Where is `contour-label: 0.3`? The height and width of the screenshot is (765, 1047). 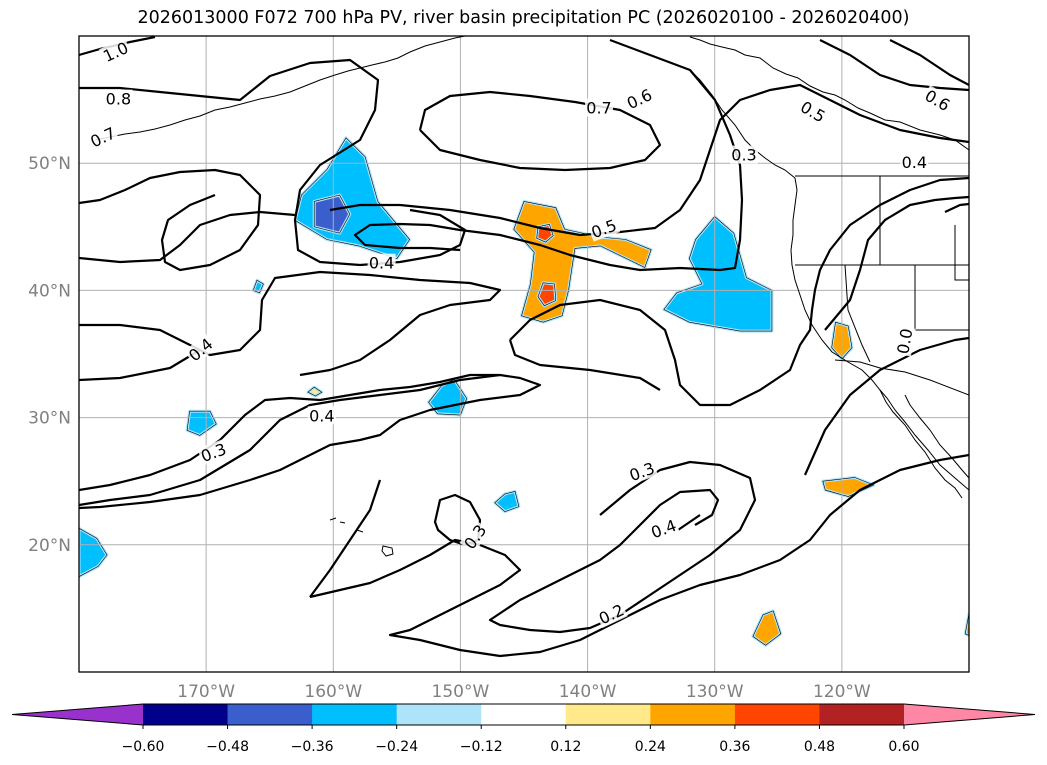
contour-label: 0.3 is located at coordinates (744, 155).